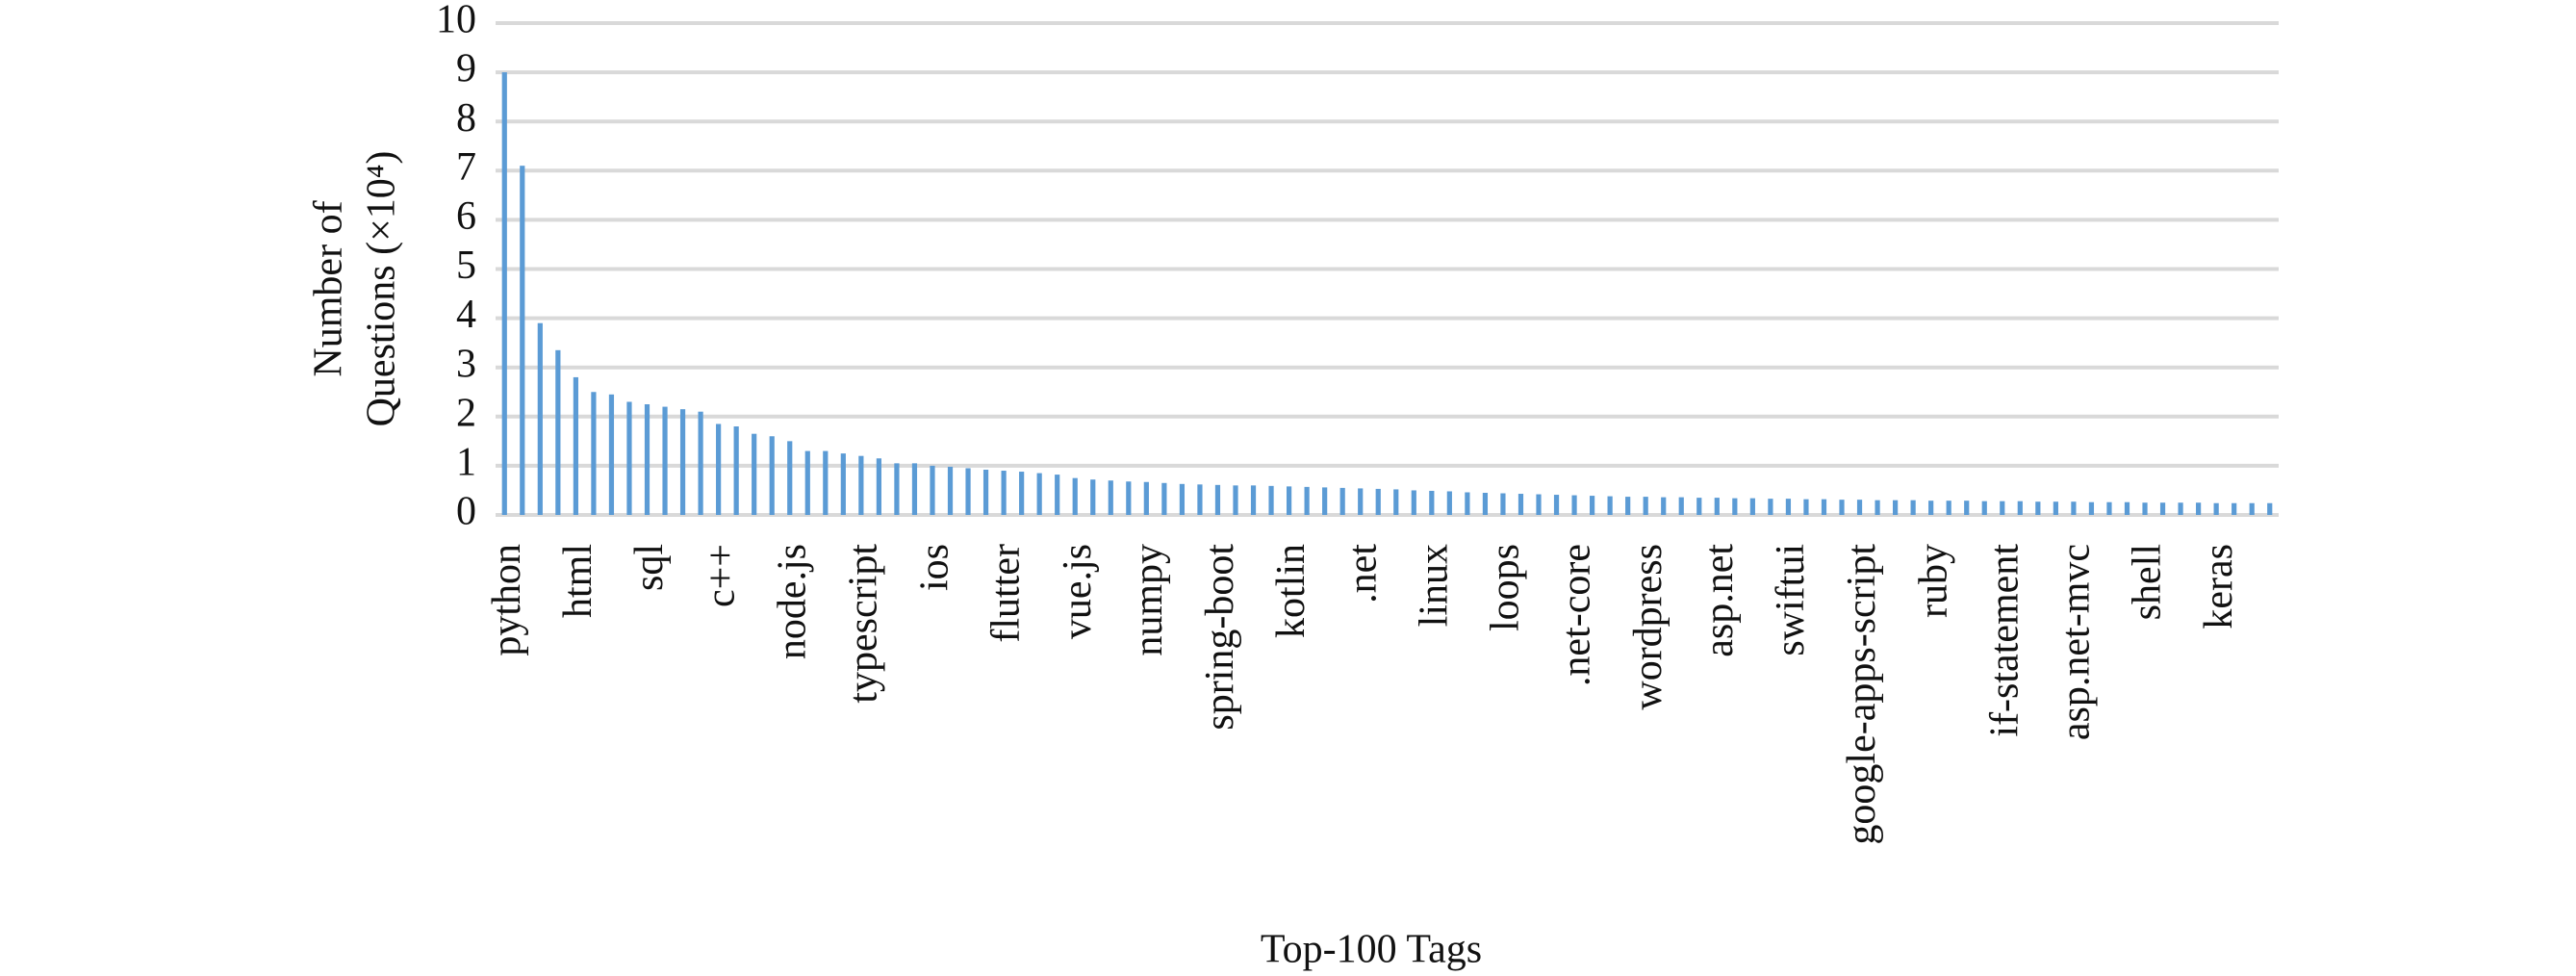 The height and width of the screenshot is (976, 2576). I want to click on x-tick-label: .net, so click(1362, 574).